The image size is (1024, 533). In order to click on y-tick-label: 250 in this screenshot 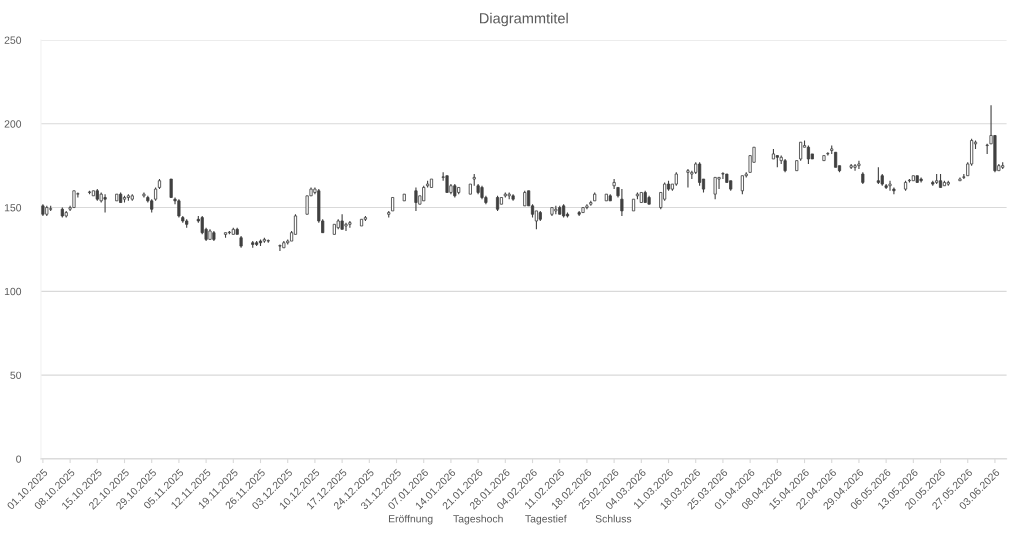, I will do `click(13, 40)`.